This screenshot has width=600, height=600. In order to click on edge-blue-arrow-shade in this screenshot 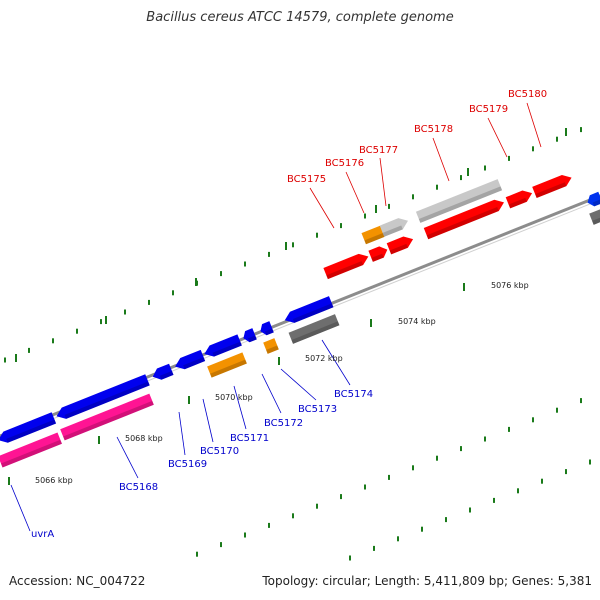, I will do `click(596, 203)`.